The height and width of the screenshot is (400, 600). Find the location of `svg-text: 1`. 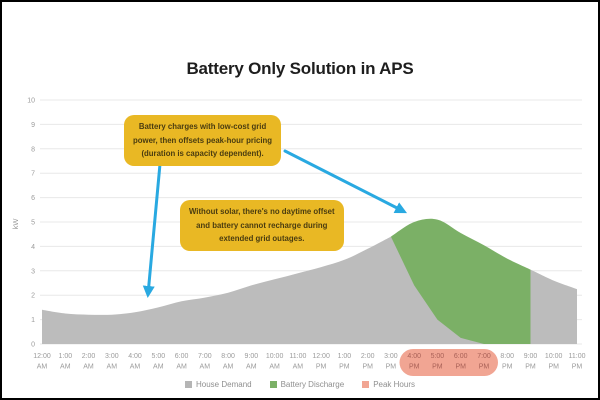

svg-text: 1 is located at coordinates (33, 320).